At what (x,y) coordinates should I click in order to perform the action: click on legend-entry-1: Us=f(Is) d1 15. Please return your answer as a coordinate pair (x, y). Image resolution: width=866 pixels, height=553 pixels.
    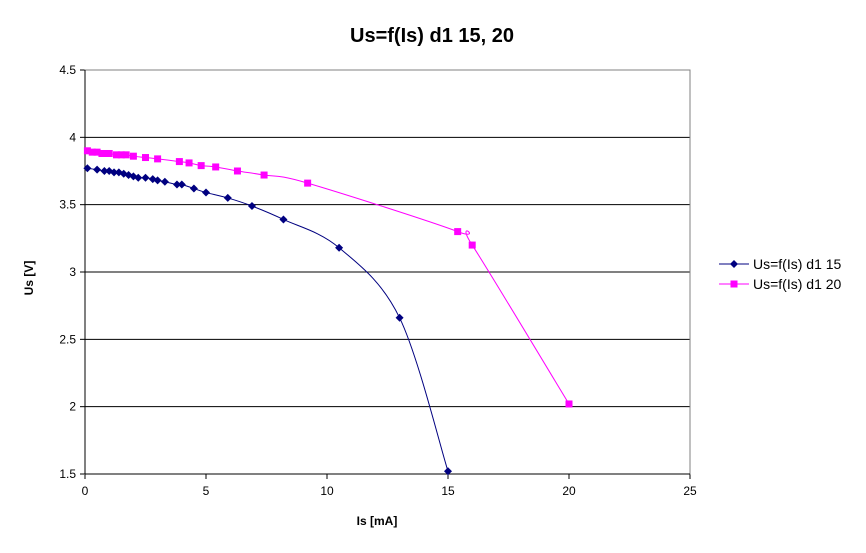
    Looking at the image, I should click on (780, 264).